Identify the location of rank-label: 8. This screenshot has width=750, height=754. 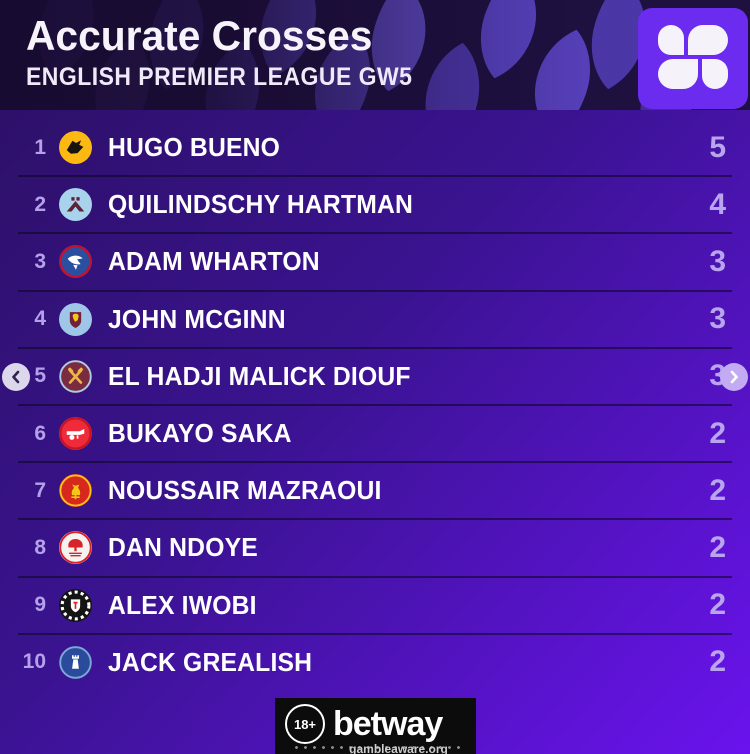
(40, 547).